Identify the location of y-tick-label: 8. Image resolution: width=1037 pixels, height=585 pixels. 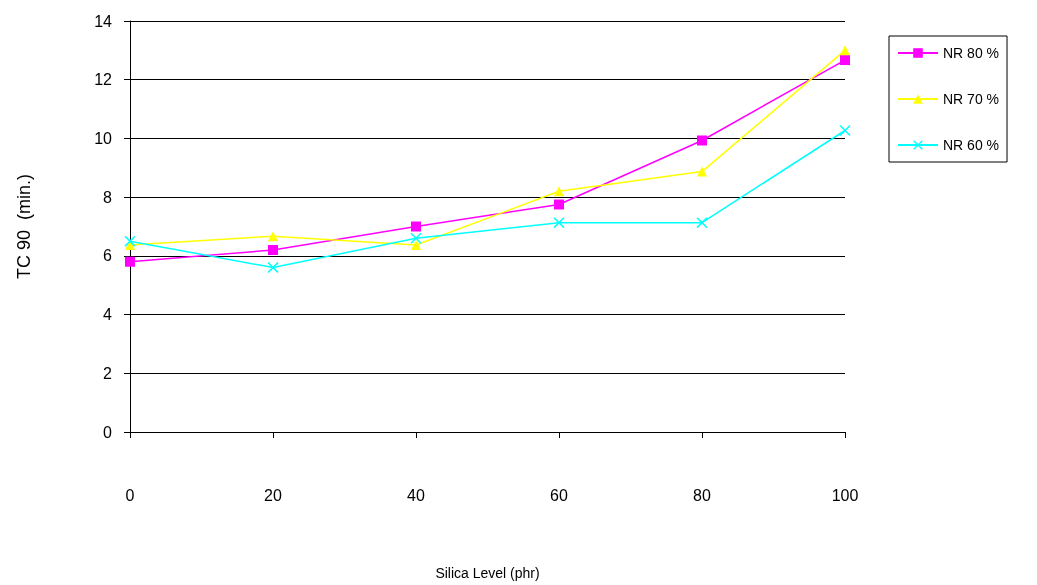
(108, 197).